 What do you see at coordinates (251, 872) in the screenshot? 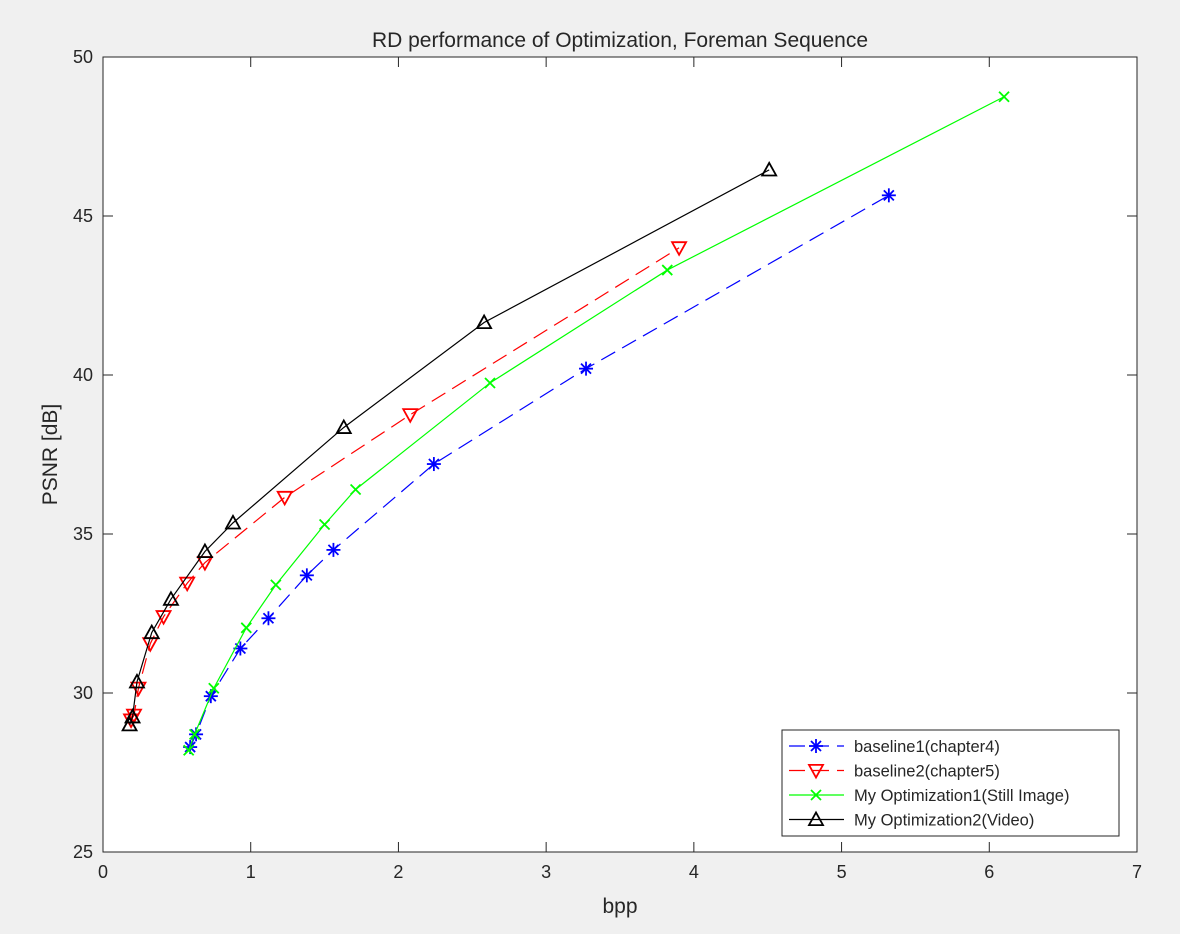
I see `x-tick-label: 1` at bounding box center [251, 872].